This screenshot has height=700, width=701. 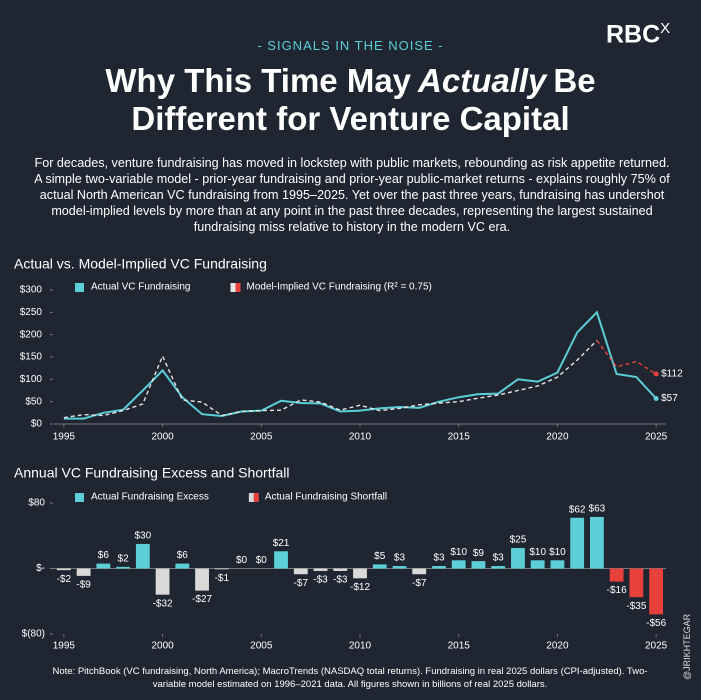 What do you see at coordinates (31, 290) in the screenshot?
I see `y-tick-label: $300` at bounding box center [31, 290].